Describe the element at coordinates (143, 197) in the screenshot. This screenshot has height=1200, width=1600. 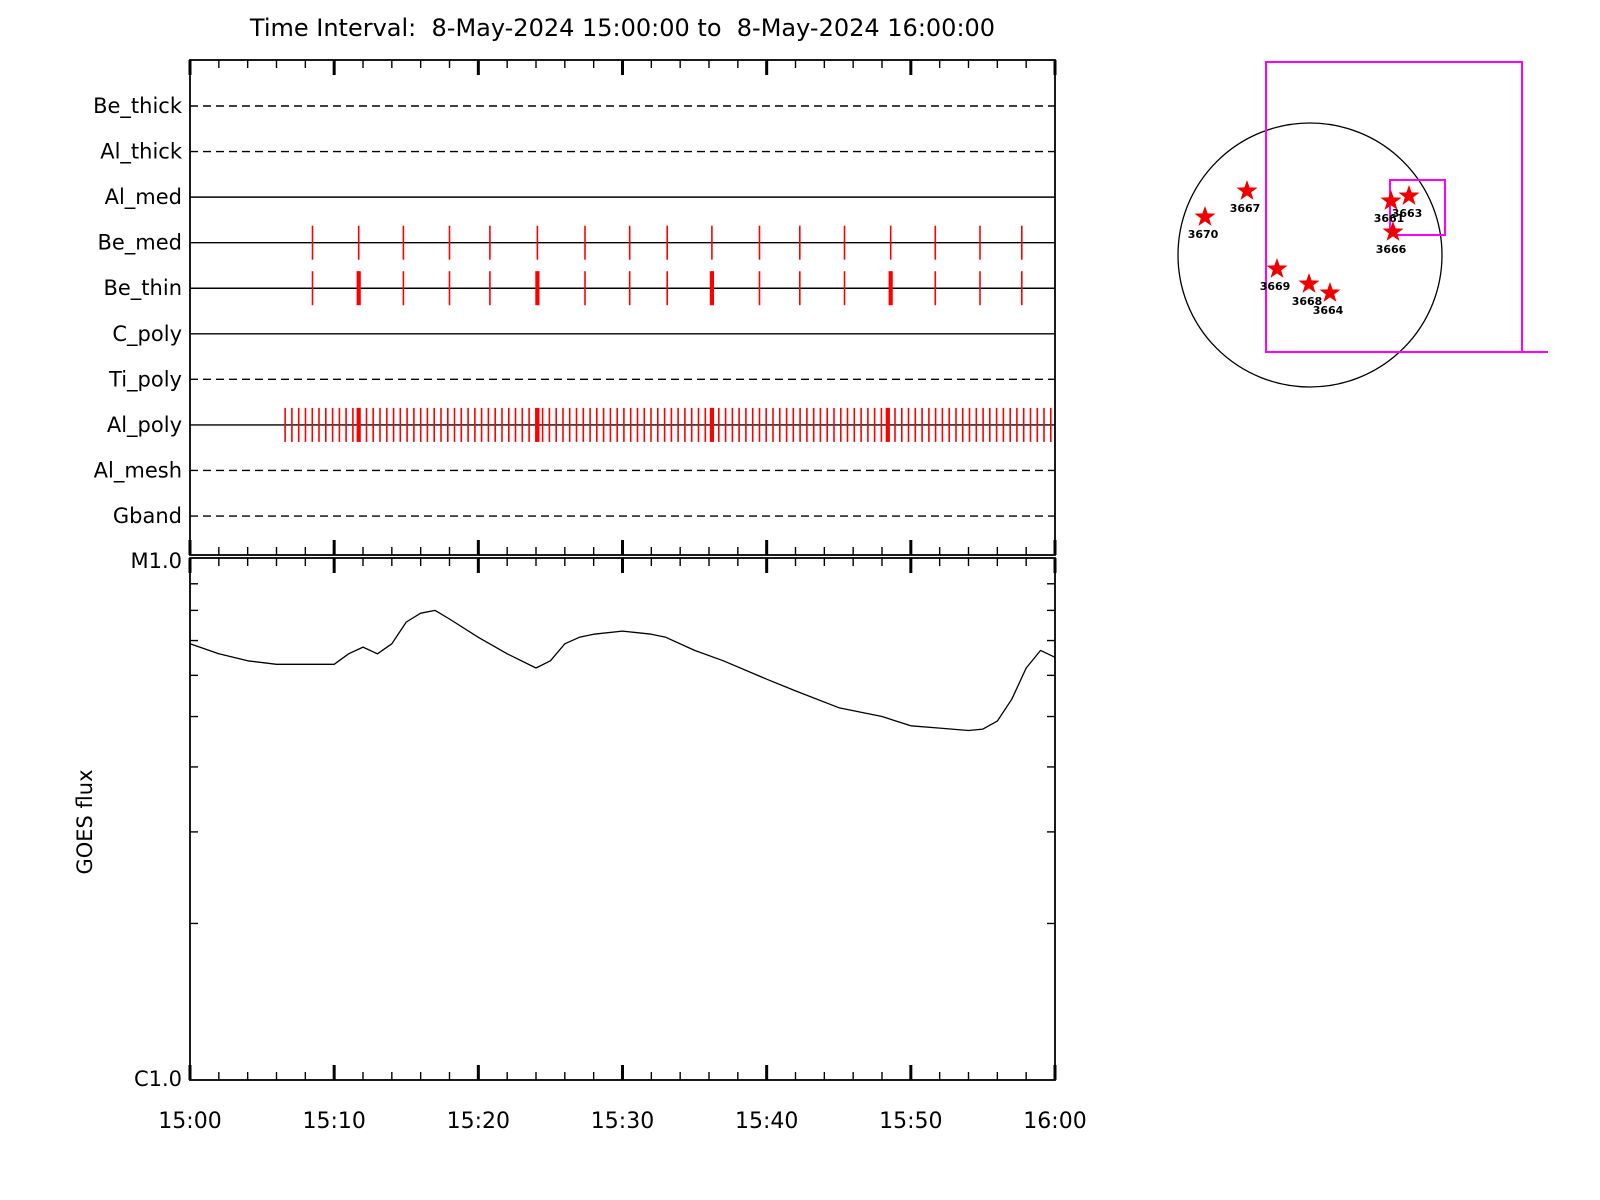
I see `channel-label-Al_med: Al_med` at that location.